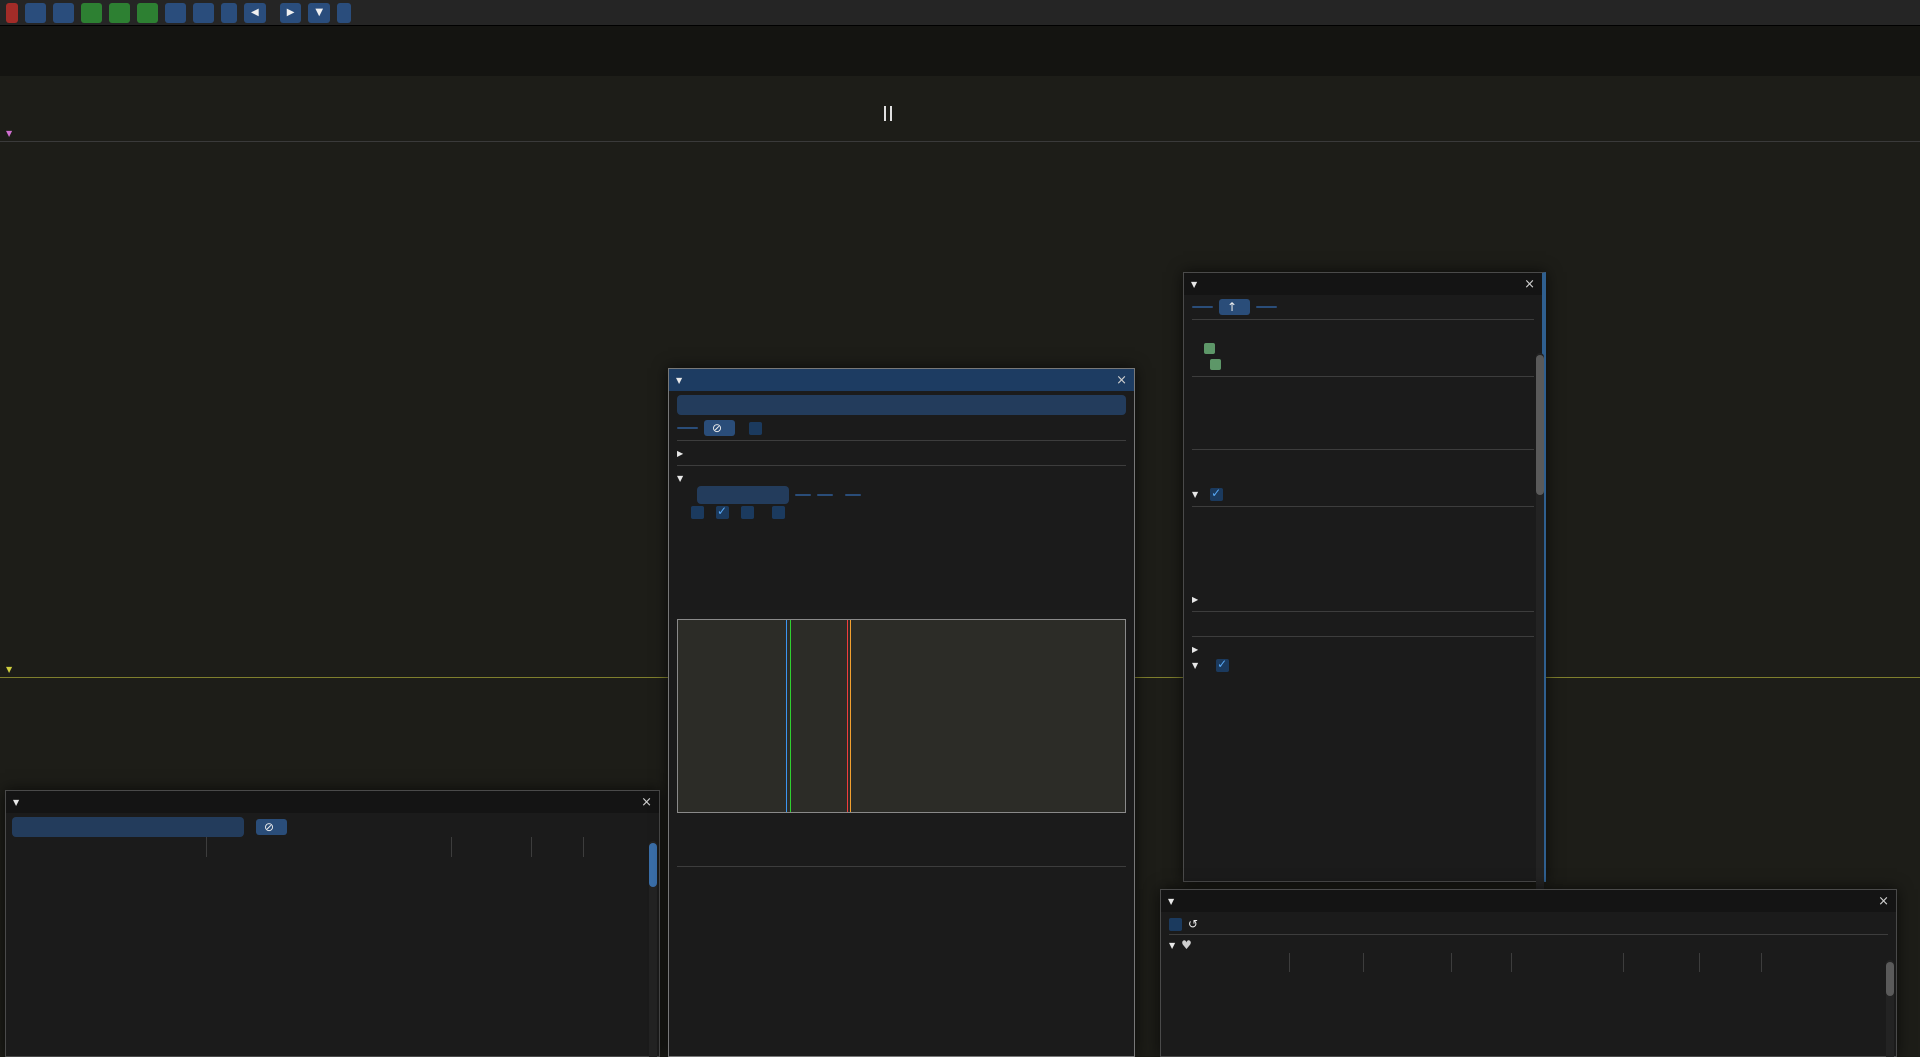 The image size is (1920, 1057). I want to click on memory-window-titlebar: ▼ ×, so click(1528, 901).